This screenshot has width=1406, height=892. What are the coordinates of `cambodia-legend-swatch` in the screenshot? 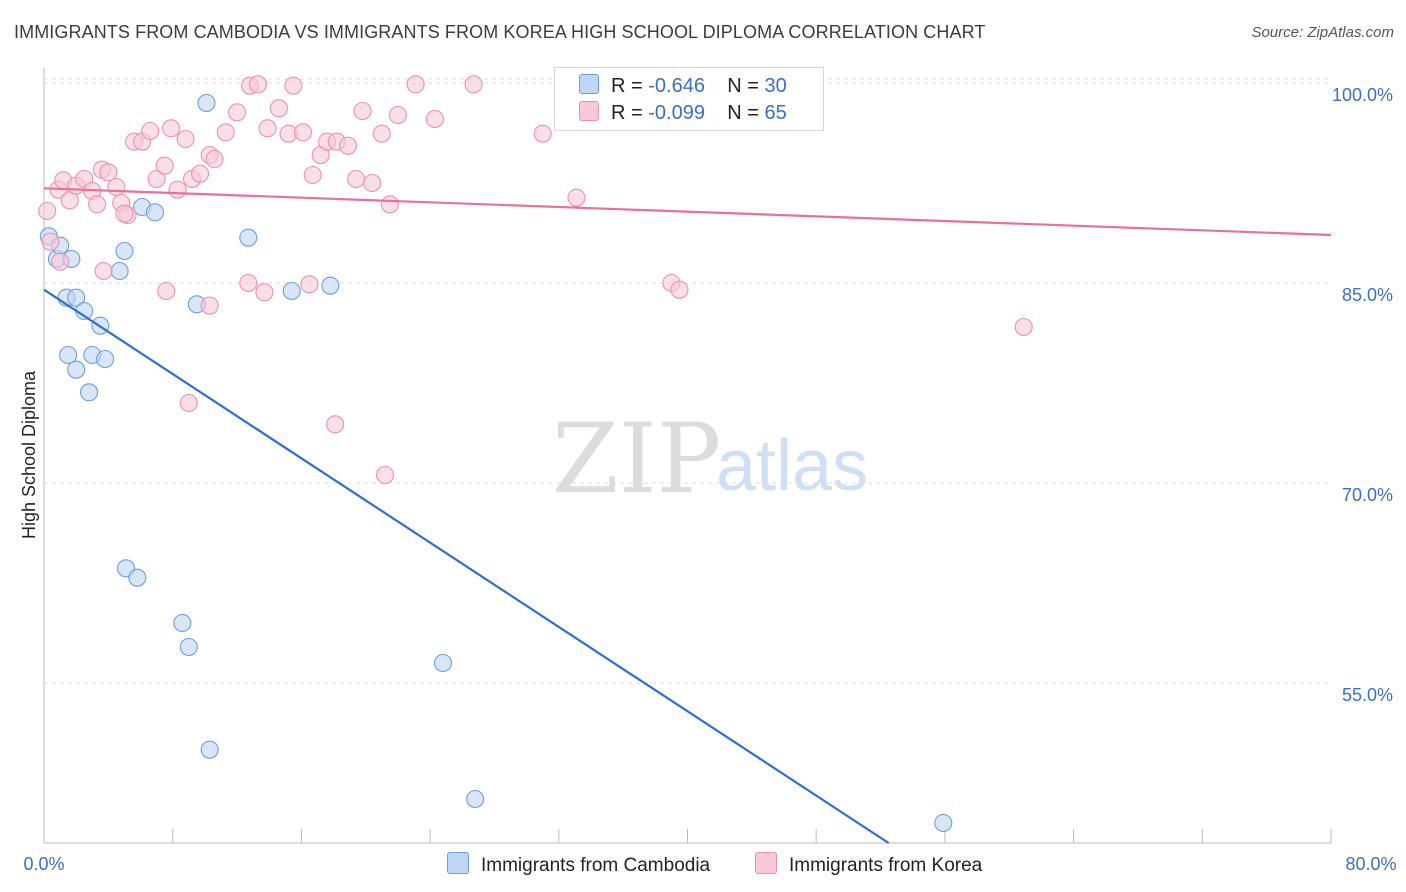 It's located at (458, 863).